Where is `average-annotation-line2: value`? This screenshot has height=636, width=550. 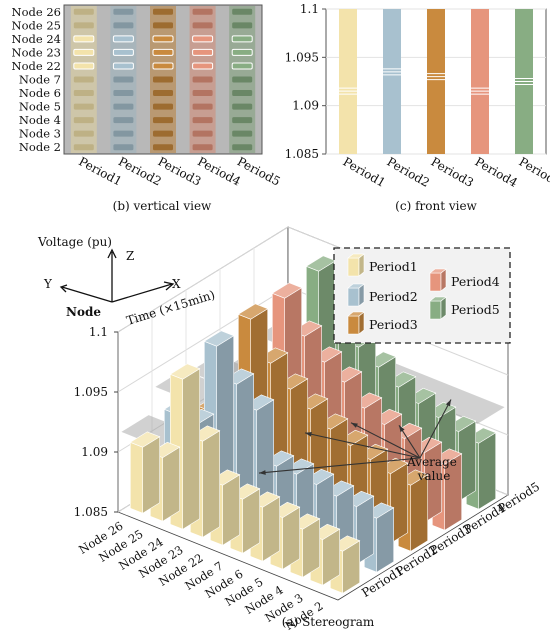
average-annotation-line2: value is located at coordinates (434, 476).